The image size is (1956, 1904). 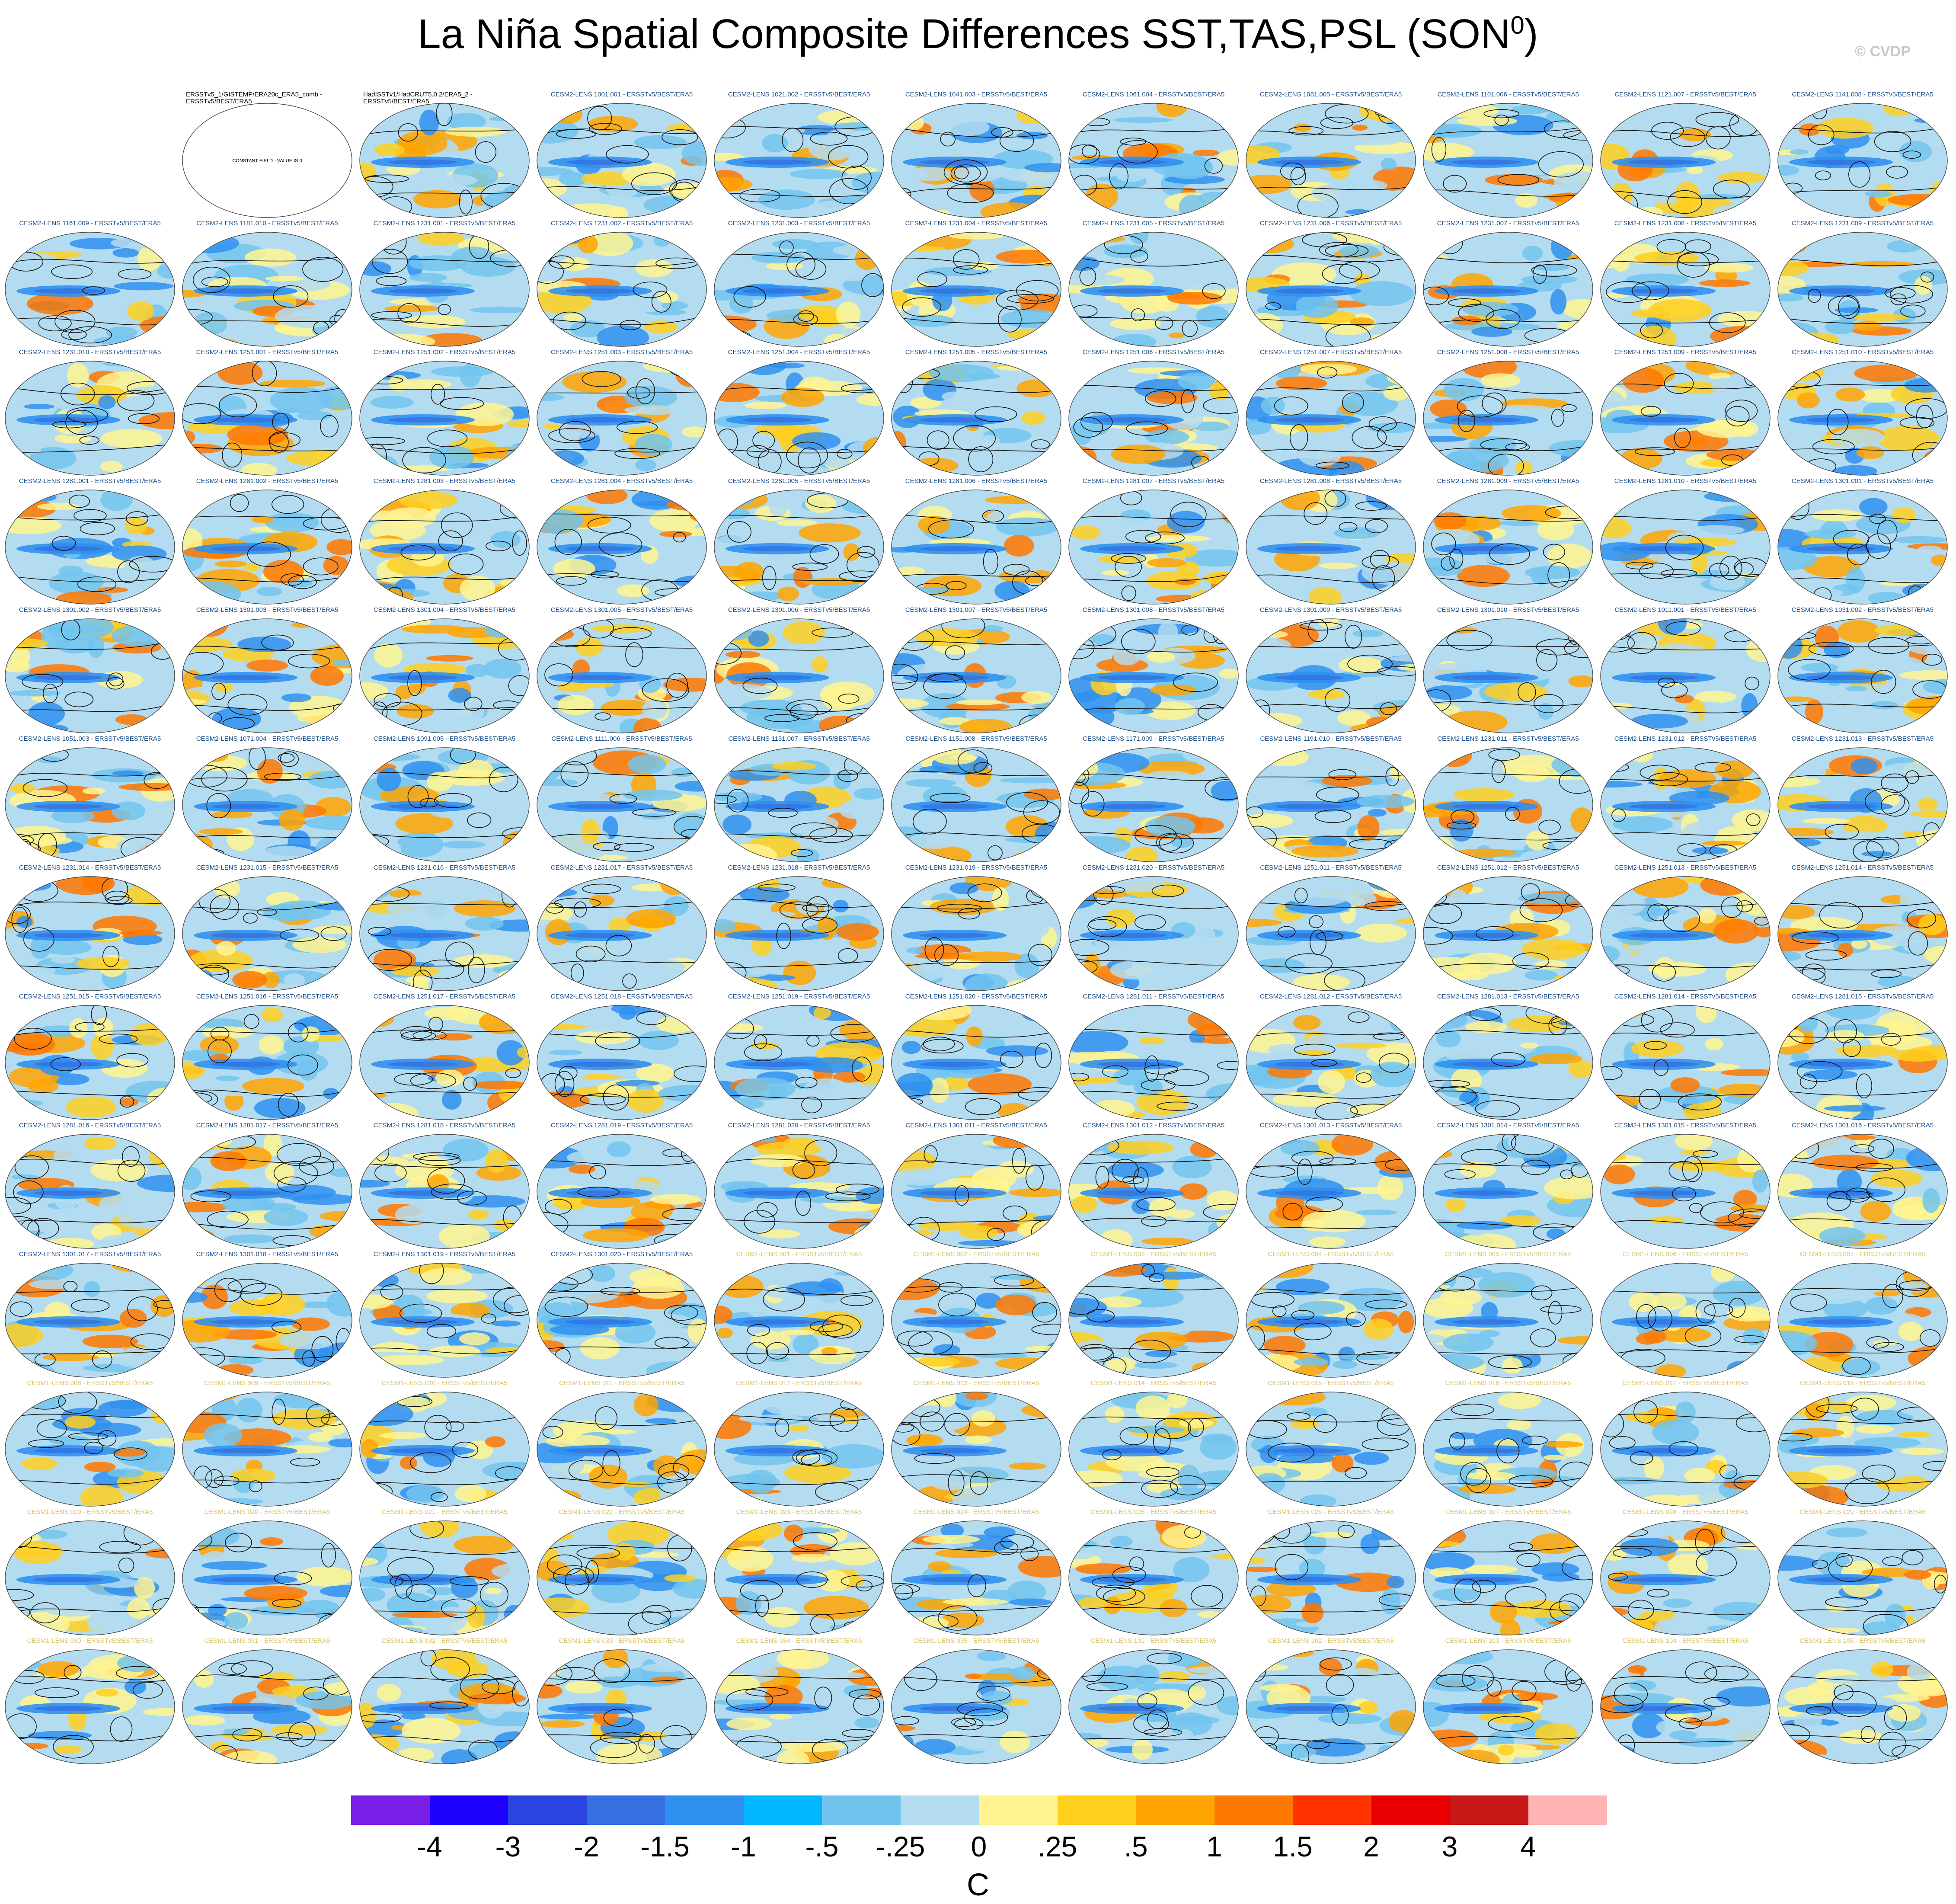 I want to click on panel-label: CESM2-LENS 1181.010 - ERSSTv5/BEST/ERA5, so click(x=267, y=223).